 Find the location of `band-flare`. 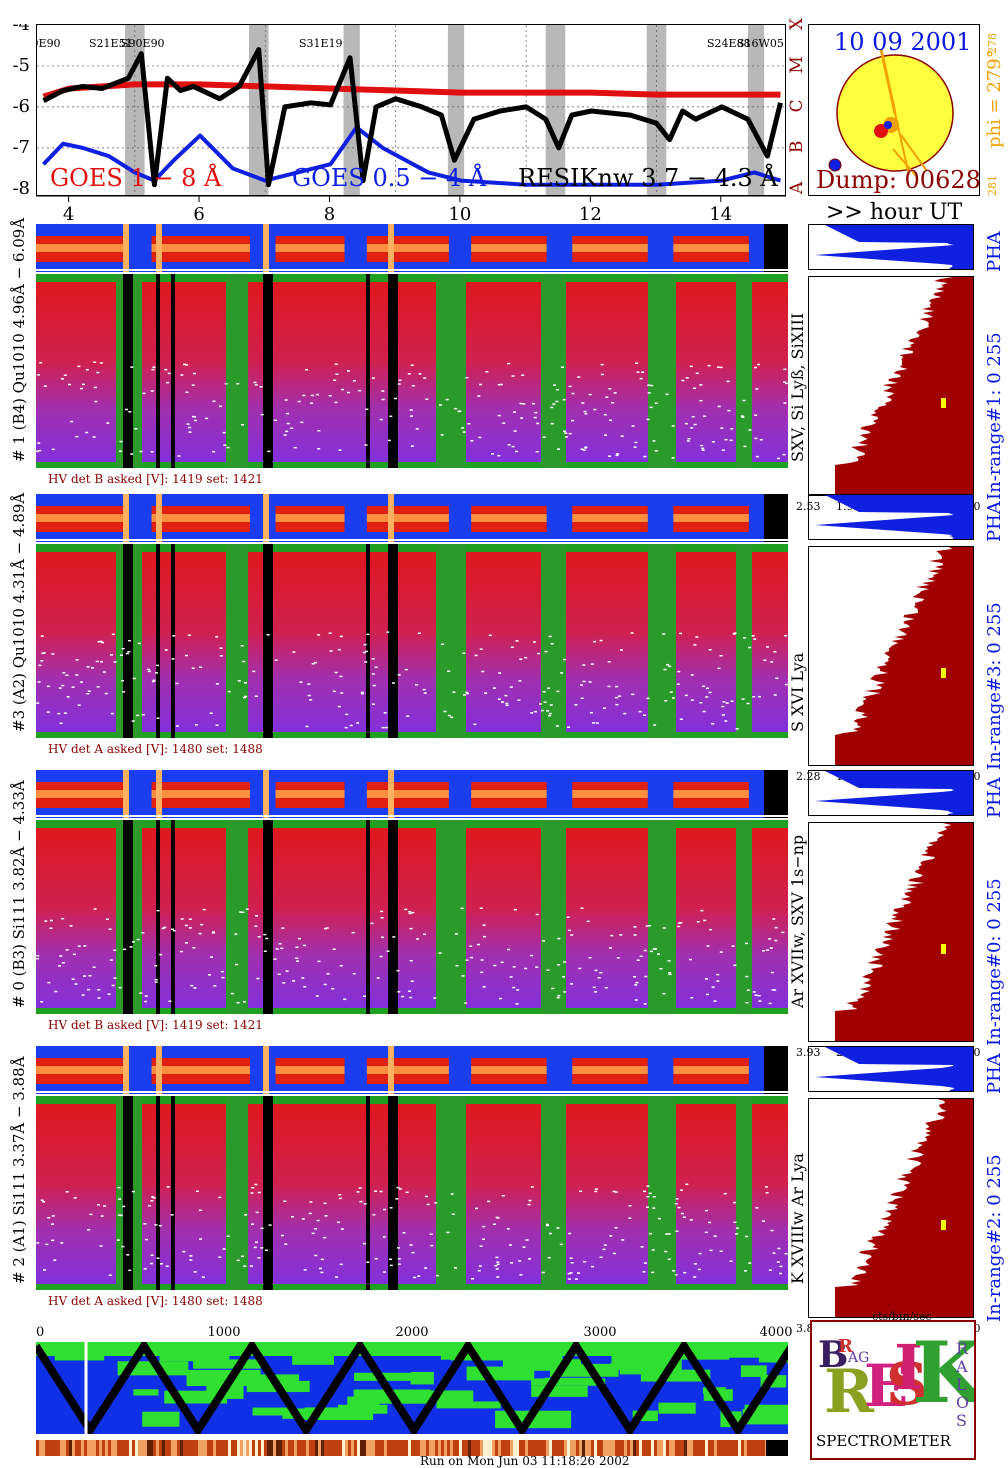

band-flare is located at coordinates (266, 248).